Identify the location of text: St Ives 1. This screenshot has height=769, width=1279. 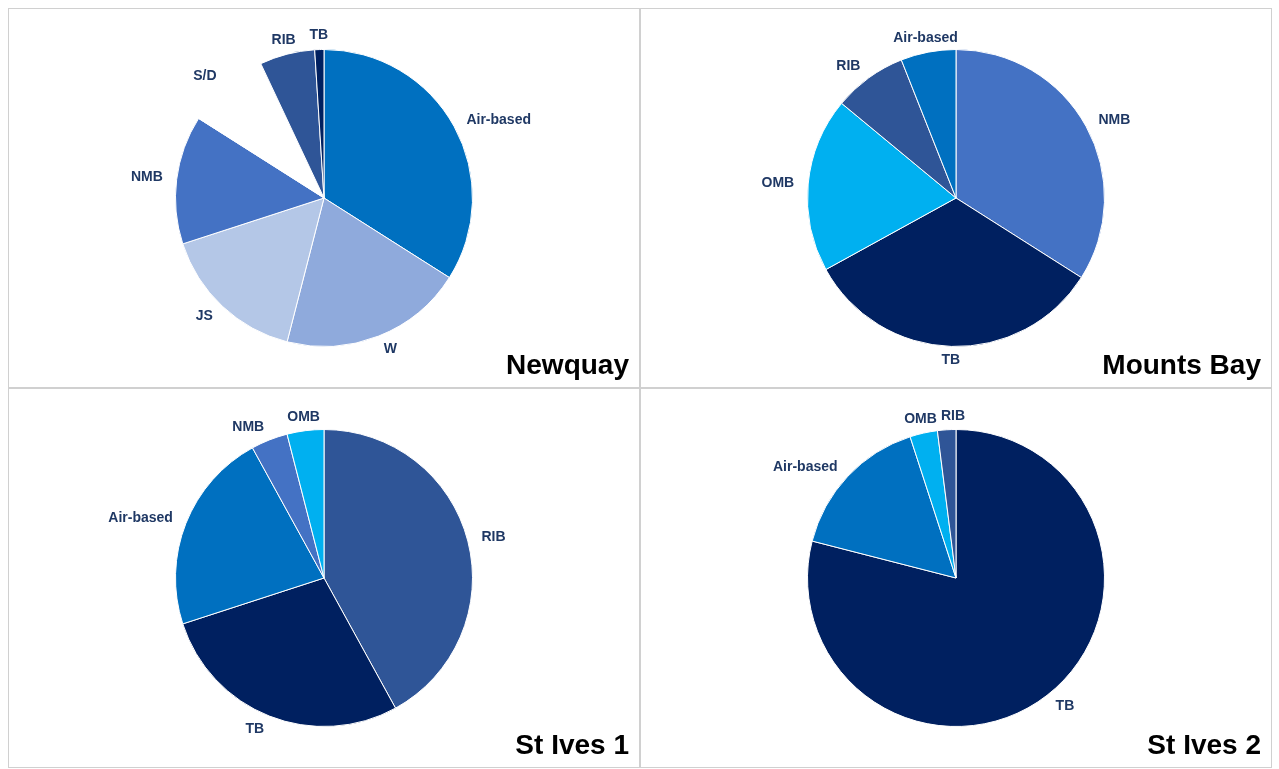
(572, 745).